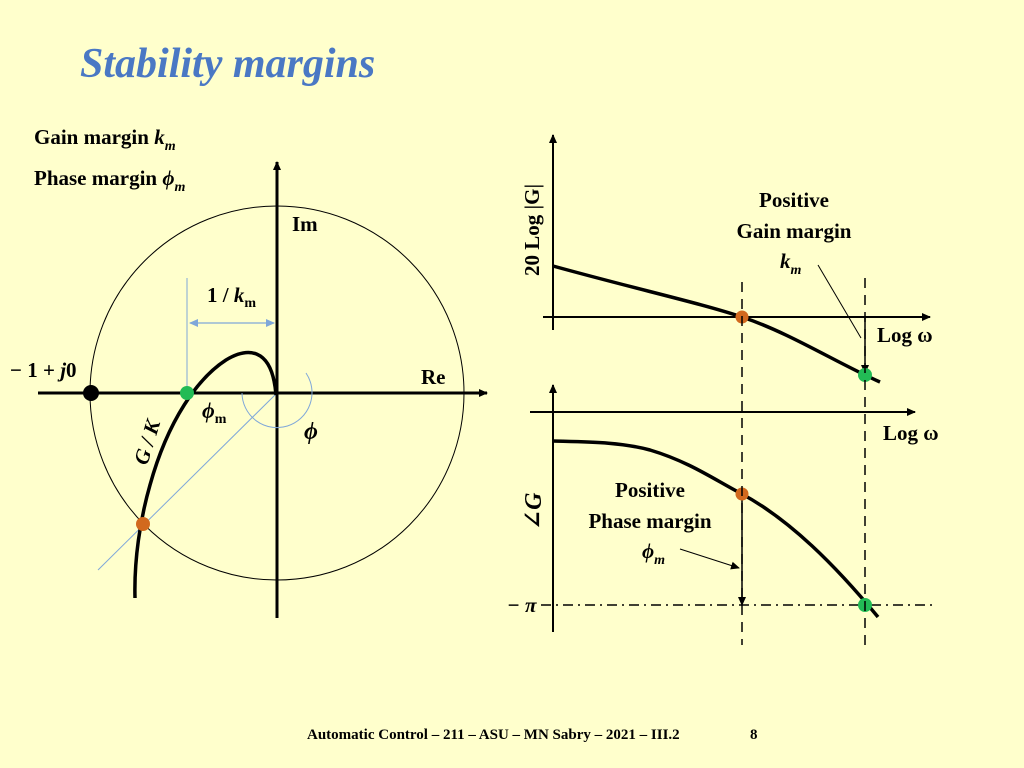 This screenshot has width=1024, height=768. I want to click on slide-title: Stability margins, so click(228, 64).